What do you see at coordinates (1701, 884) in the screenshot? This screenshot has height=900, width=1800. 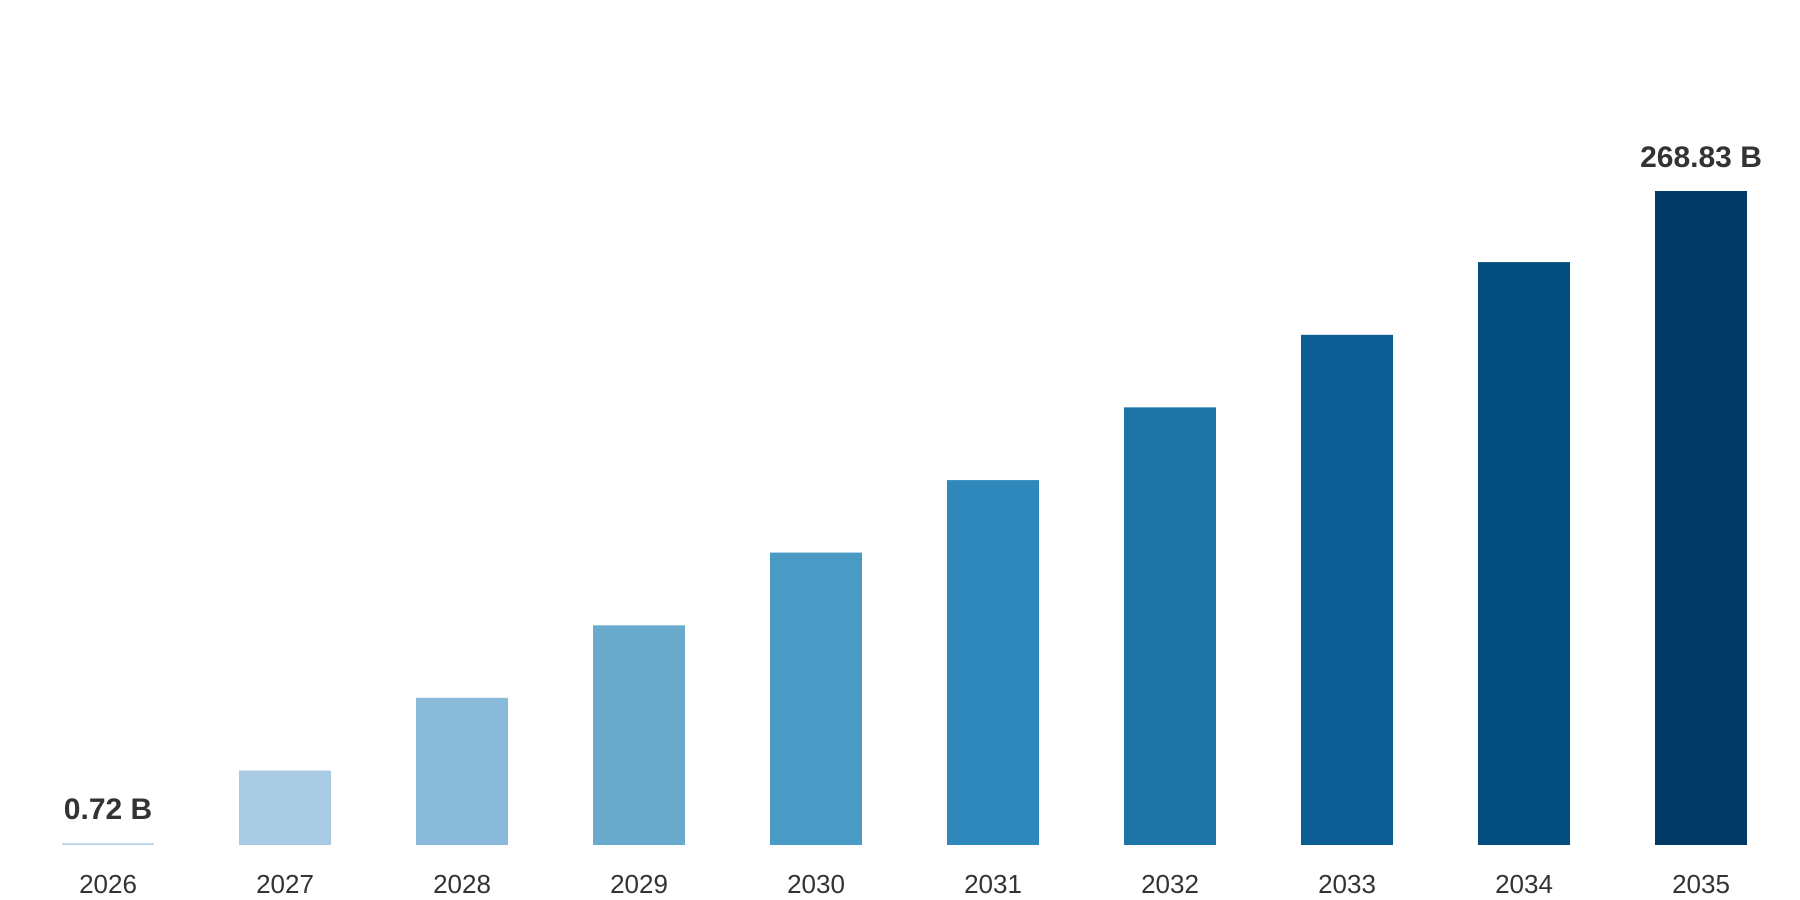 I see `x-tick-label-2035: 2035` at bounding box center [1701, 884].